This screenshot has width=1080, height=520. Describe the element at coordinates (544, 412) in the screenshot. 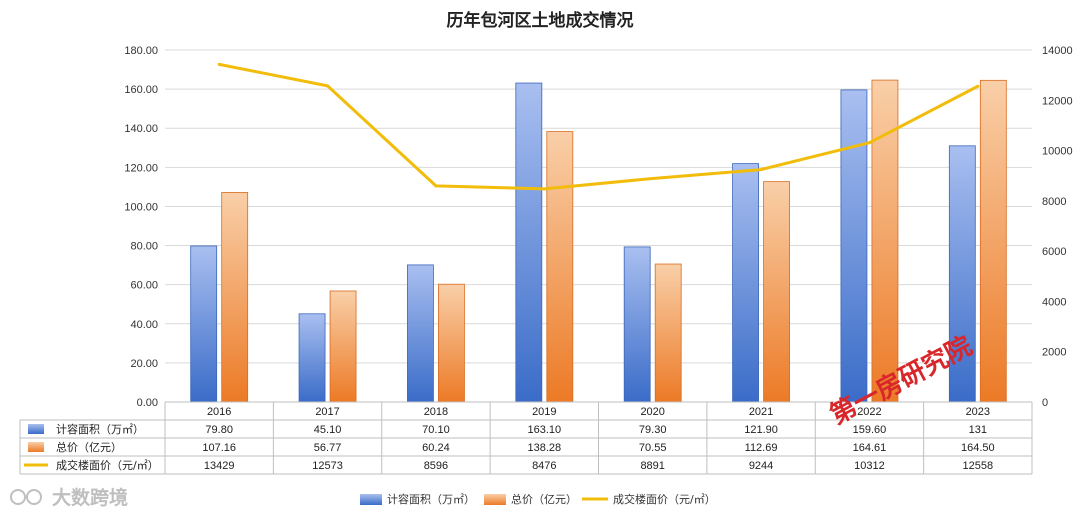

I see `x-tick-label: 2019` at that location.